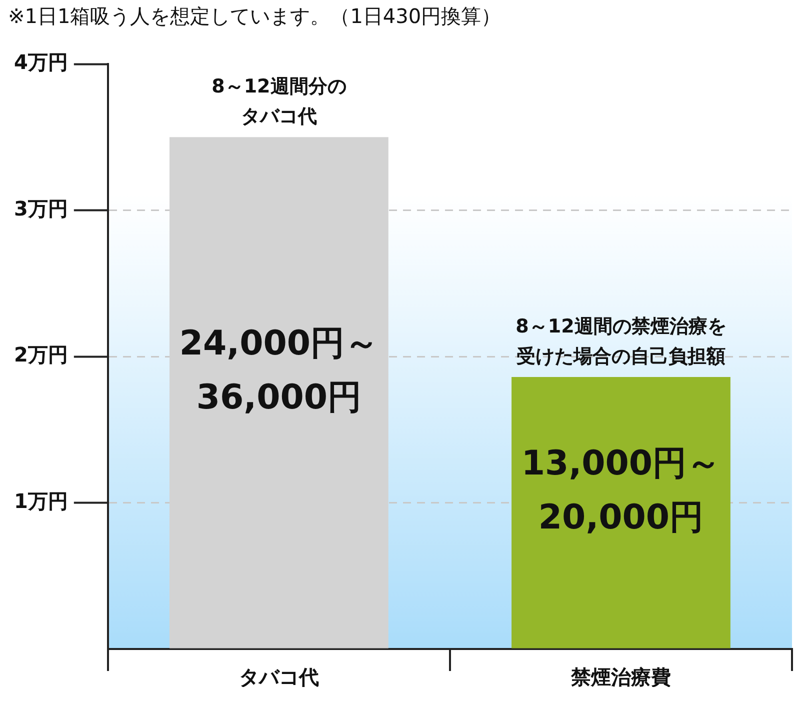 The height and width of the screenshot is (701, 800). What do you see at coordinates (279, 87) in the screenshot?
I see `annotation: 8～12週間分の` at bounding box center [279, 87].